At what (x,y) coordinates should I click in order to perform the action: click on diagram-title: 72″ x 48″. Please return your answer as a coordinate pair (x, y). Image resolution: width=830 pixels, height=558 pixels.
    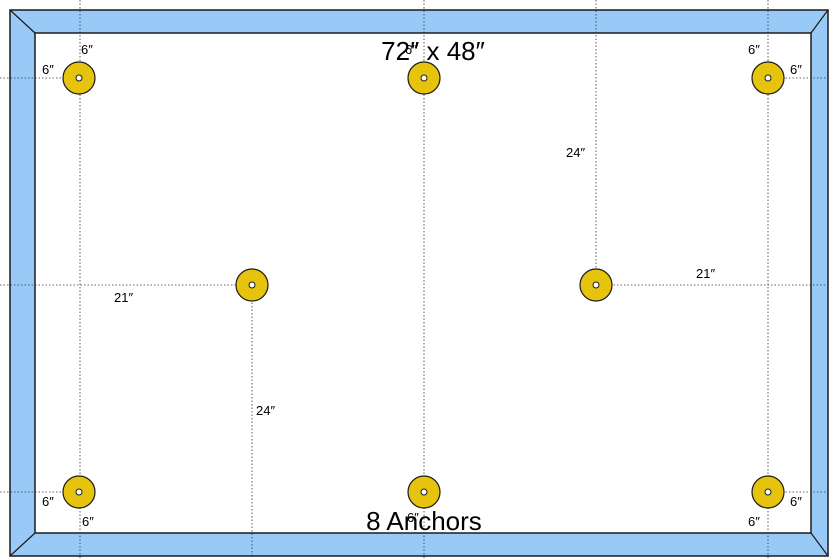
    Looking at the image, I should click on (433, 51).